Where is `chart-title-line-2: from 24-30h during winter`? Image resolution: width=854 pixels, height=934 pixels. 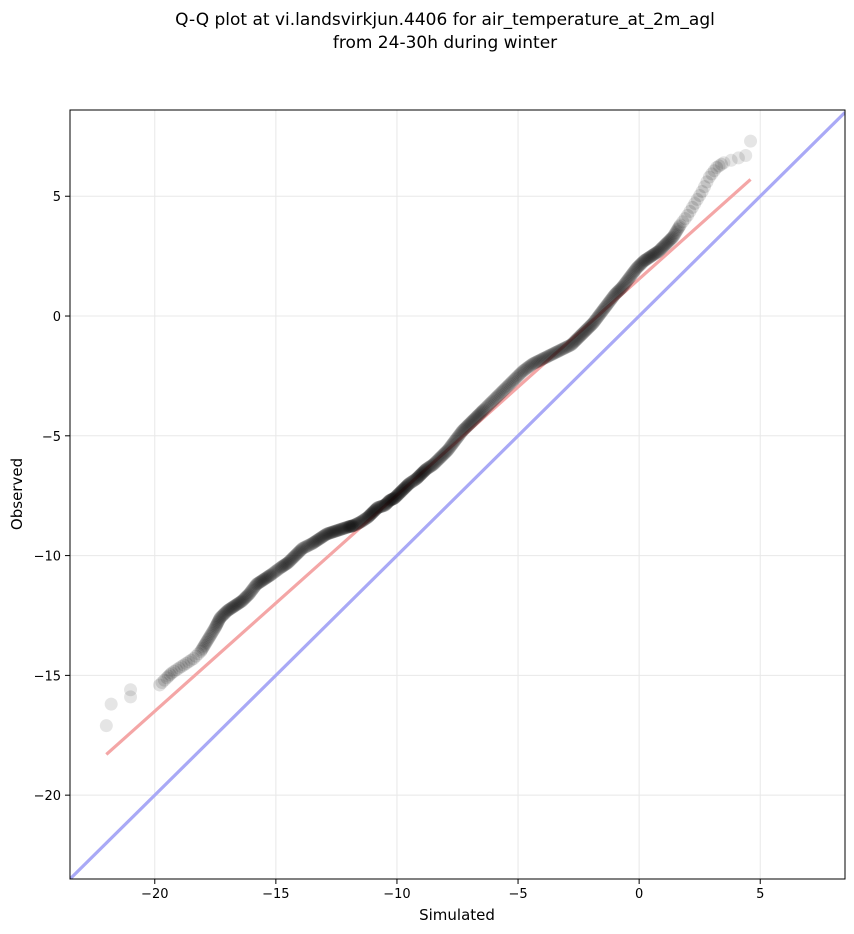 chart-title-line-2: from 24-30h during winter is located at coordinates (445, 43).